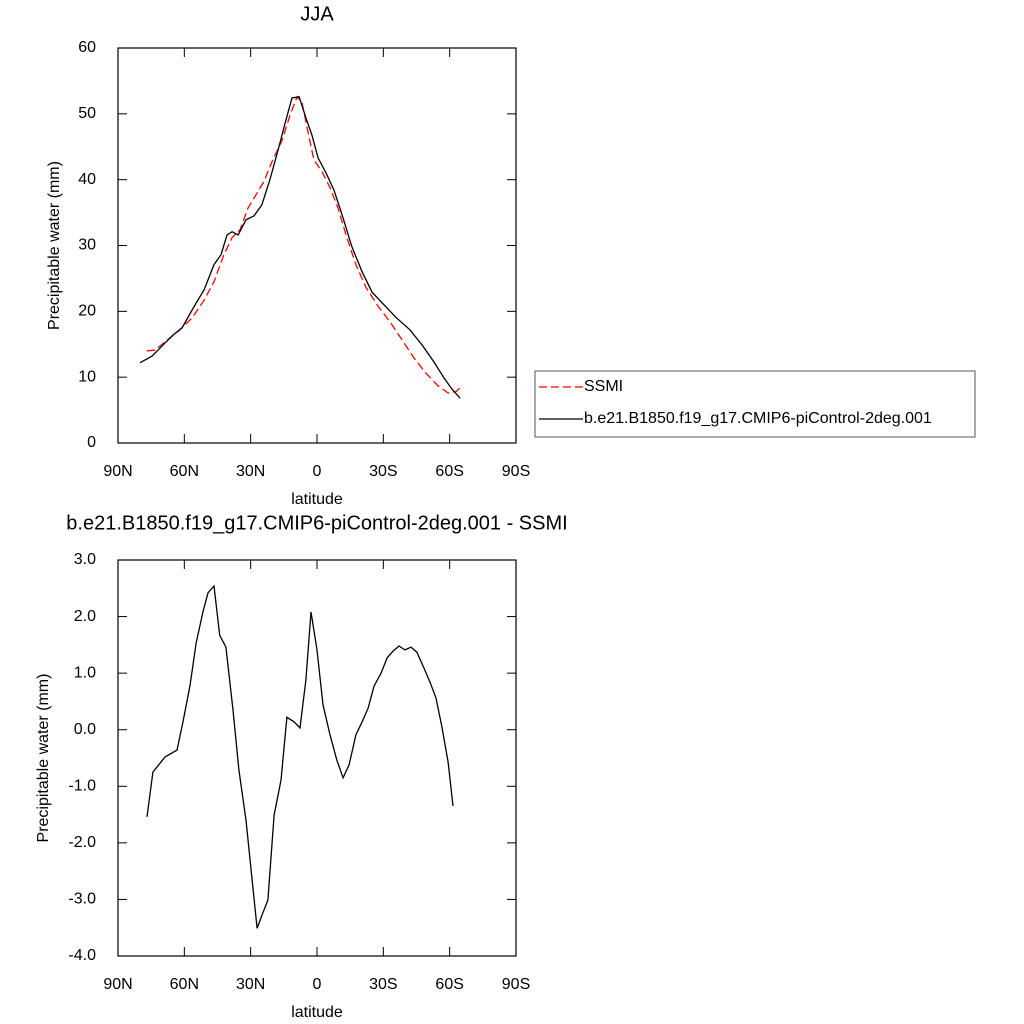 The height and width of the screenshot is (1024, 1024). I want to click on y-tick-label: 2.0, so click(85, 616).